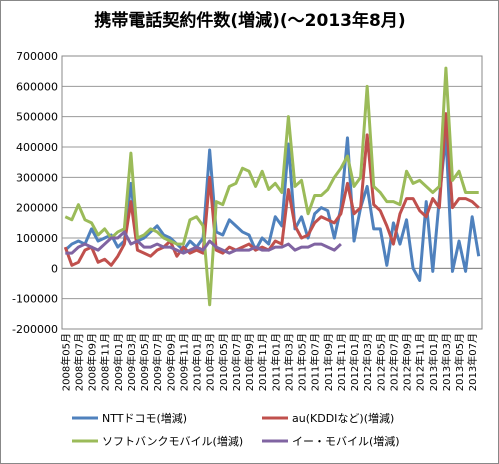 This screenshot has height=464, width=499. Describe the element at coordinates (275, 362) in the screenshot. I see `x-tick-label: 2011年01月` at that location.